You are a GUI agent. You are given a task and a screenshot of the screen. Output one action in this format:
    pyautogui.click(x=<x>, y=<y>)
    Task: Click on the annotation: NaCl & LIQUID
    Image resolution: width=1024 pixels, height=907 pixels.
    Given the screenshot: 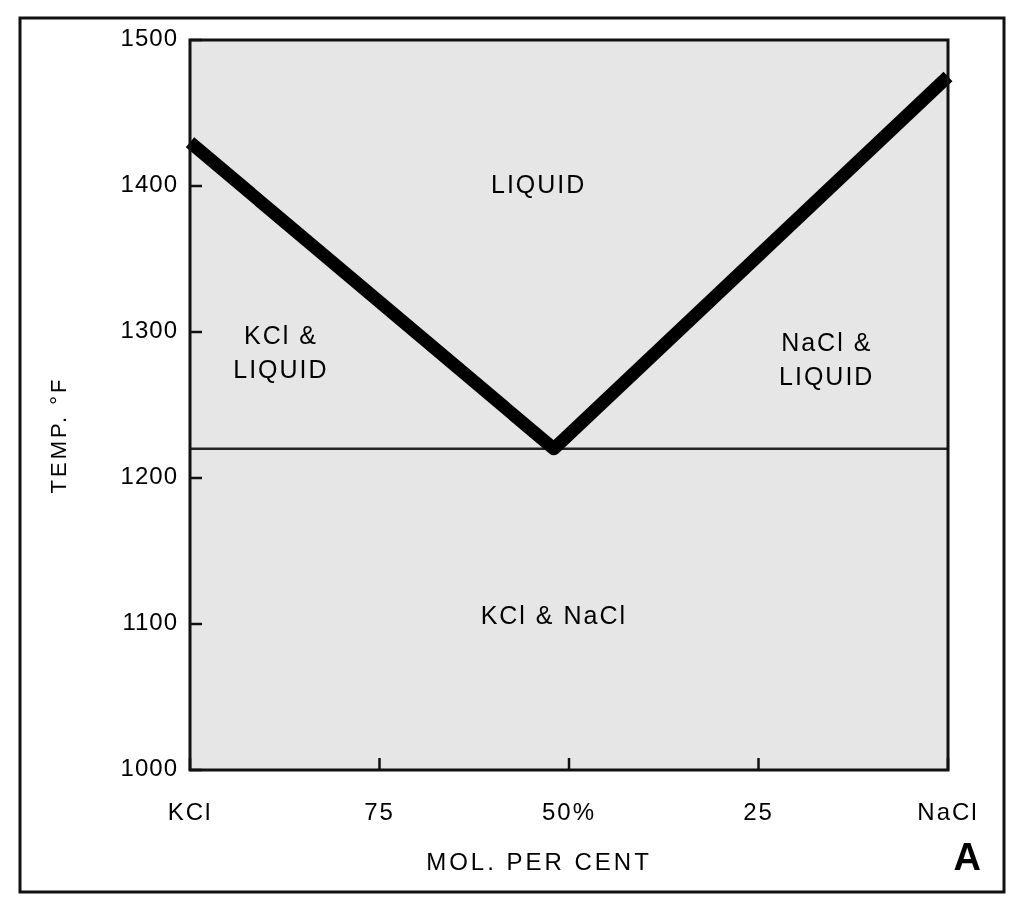 What is the action you would take?
    pyautogui.click(x=827, y=358)
    